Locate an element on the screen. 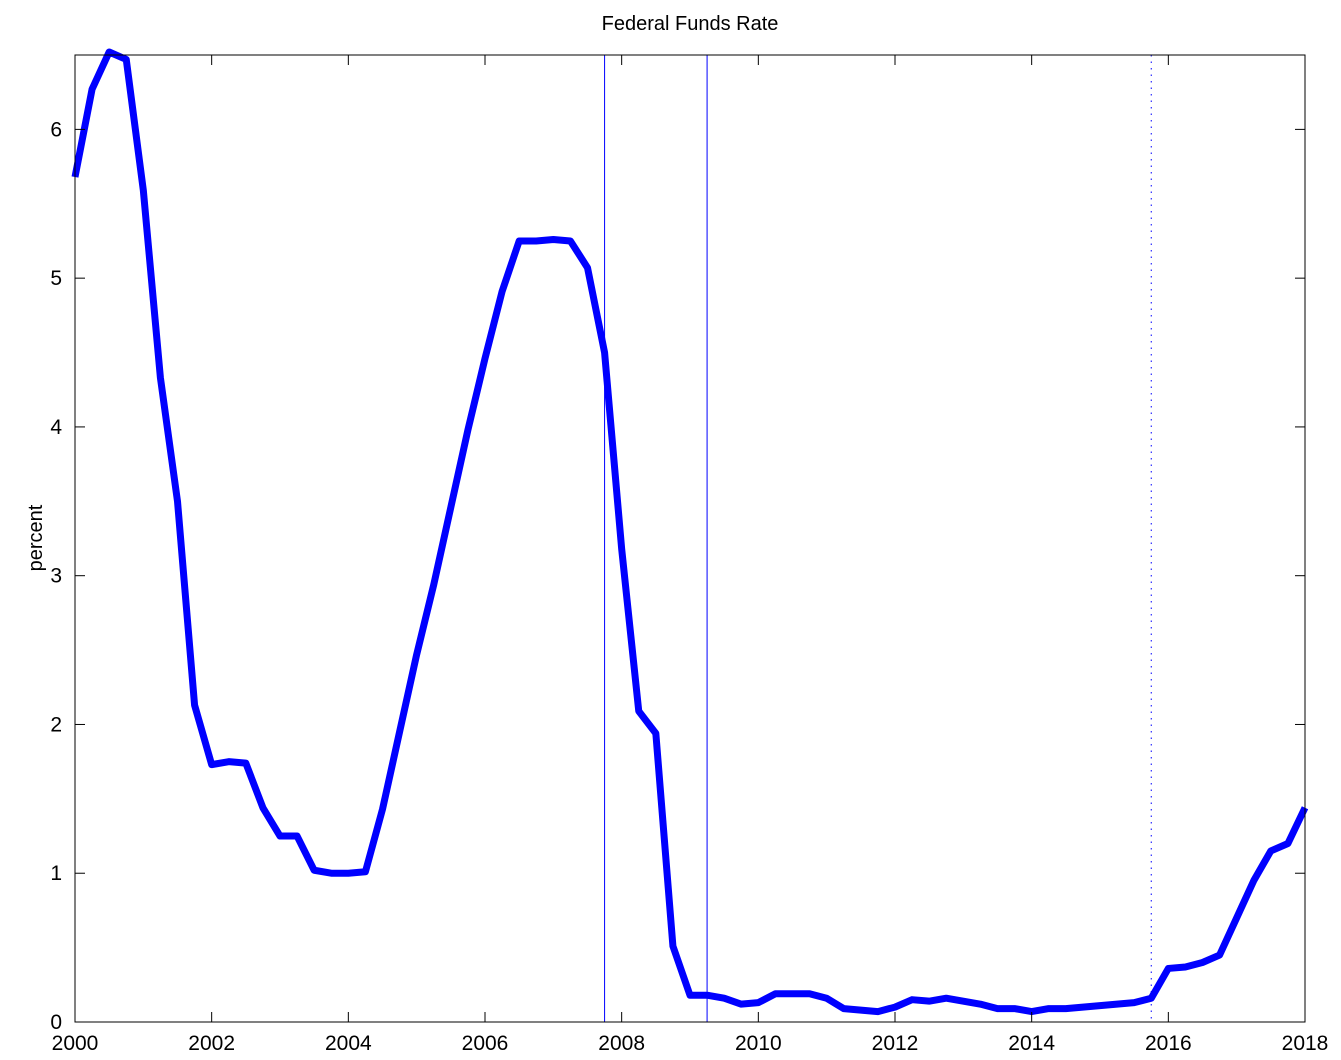  y-axis-label: percent is located at coordinates (36, 537).